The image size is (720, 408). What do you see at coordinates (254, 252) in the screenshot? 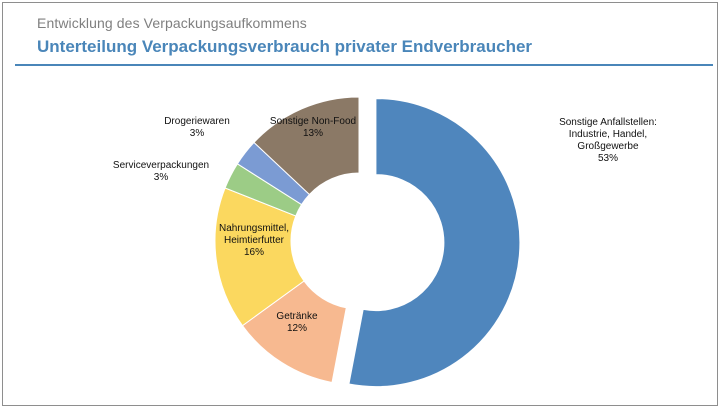
I see `slice-value-label: 16%` at bounding box center [254, 252].